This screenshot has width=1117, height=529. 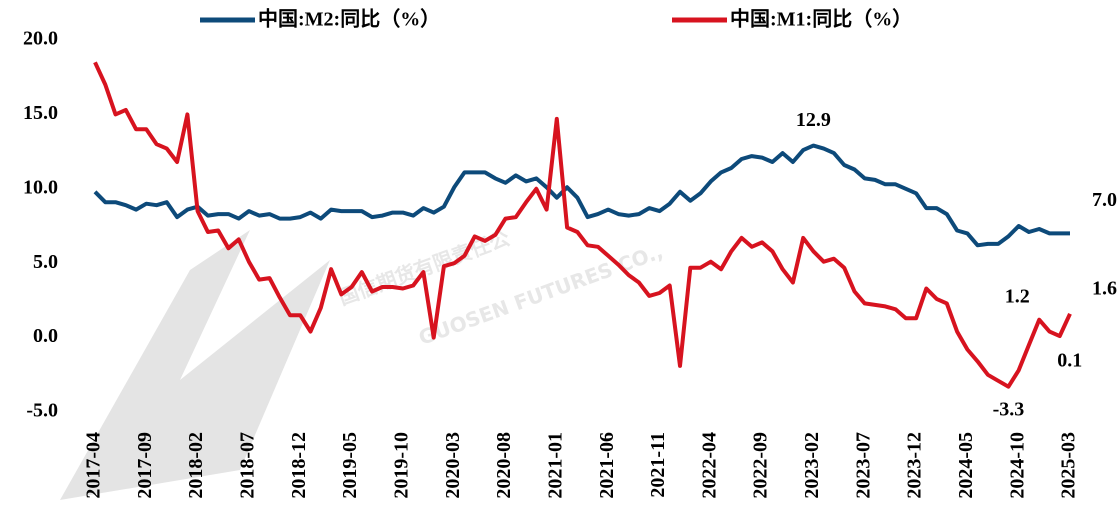 I want to click on data-label: -3.3, so click(x=1009, y=409).